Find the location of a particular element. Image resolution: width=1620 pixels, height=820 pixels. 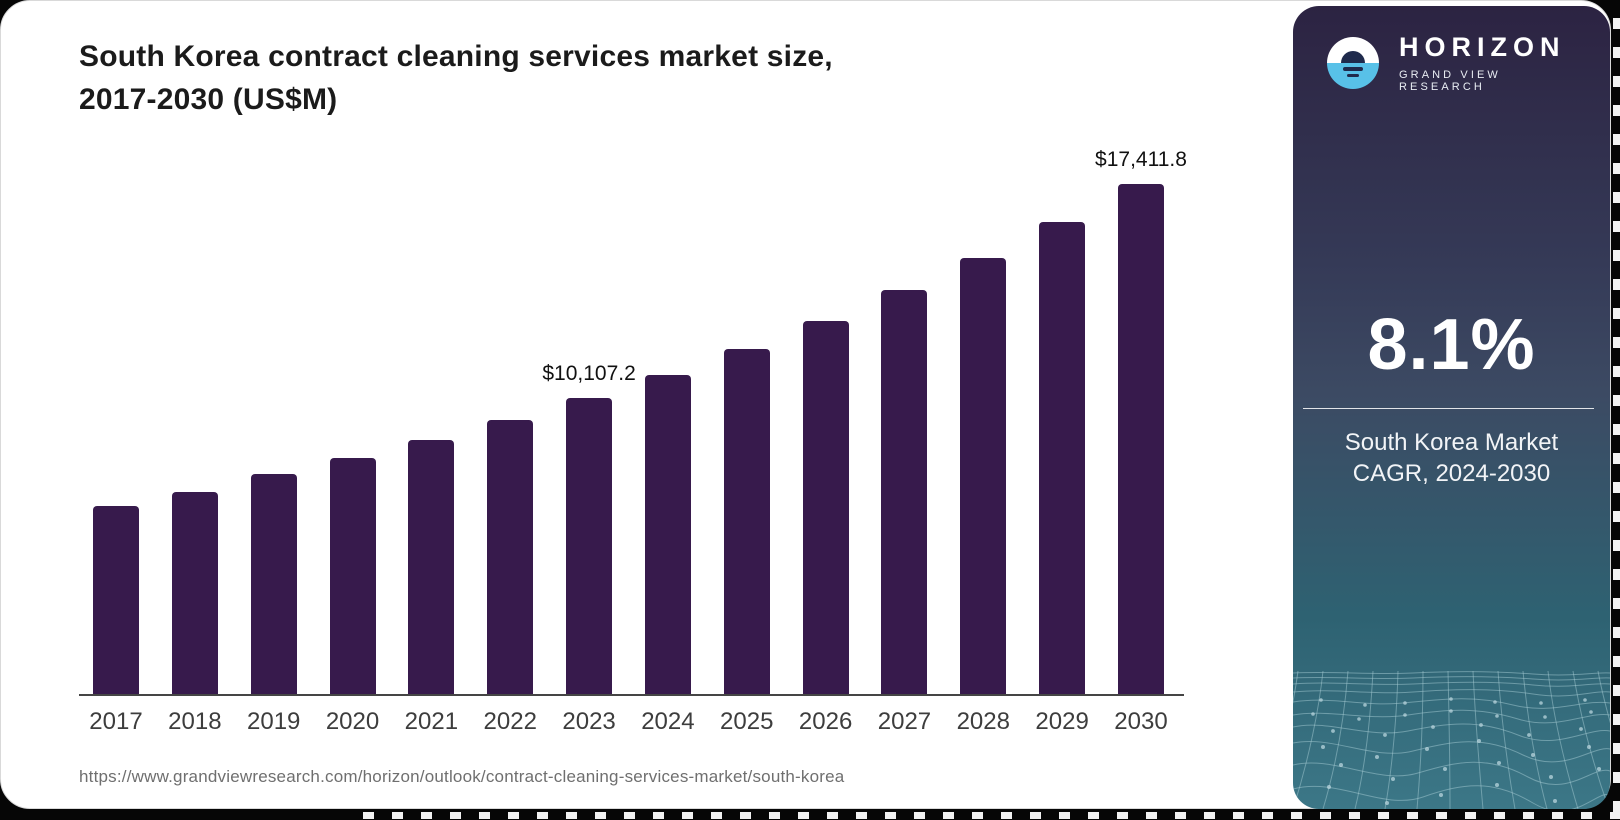

x-axis-tick-label: 2027 is located at coordinates (904, 721).